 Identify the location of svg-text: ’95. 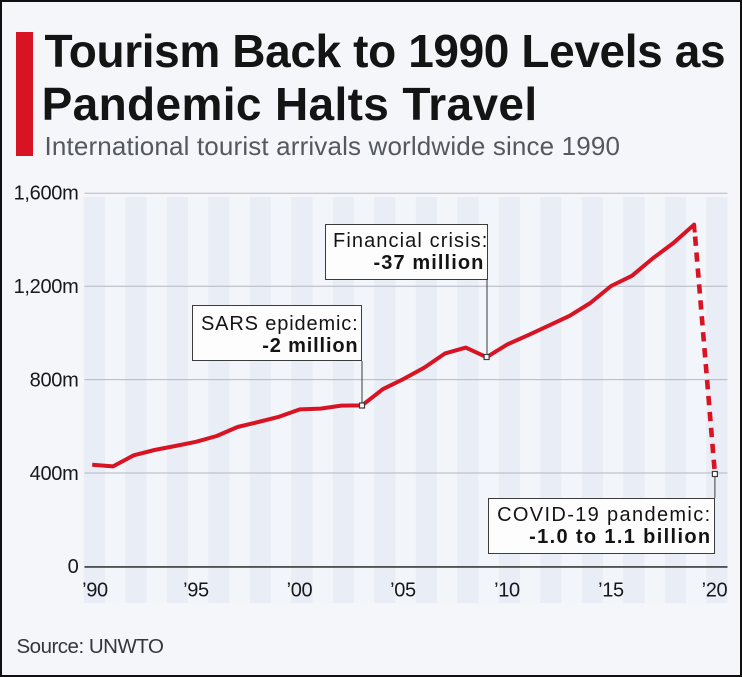
(196, 590).